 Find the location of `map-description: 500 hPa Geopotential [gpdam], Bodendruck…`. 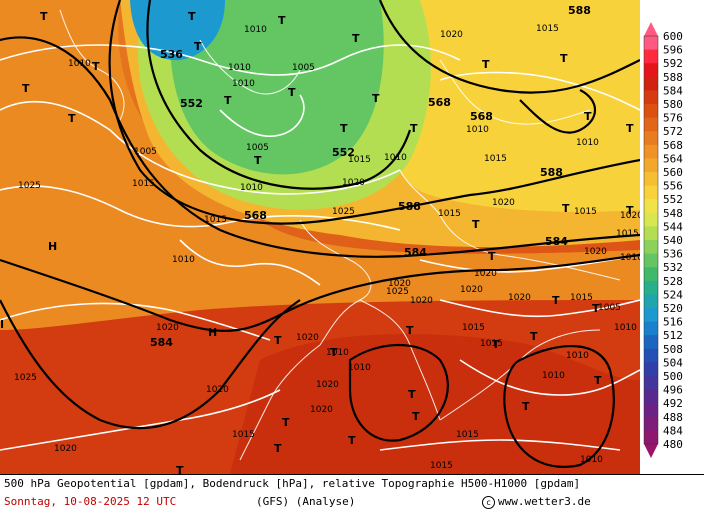

map-description: 500 hPa Geopotential [gpdam], Bodendruck… is located at coordinates (292, 483).